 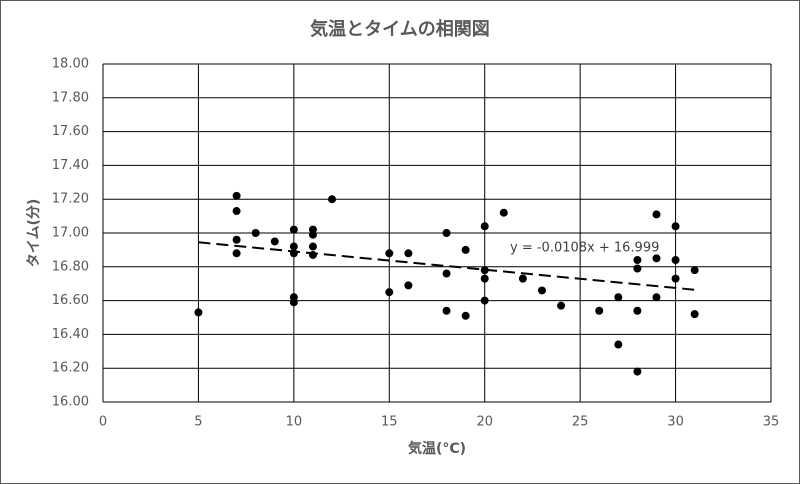 I want to click on y-tick-label: 17.80, so click(x=70, y=97).